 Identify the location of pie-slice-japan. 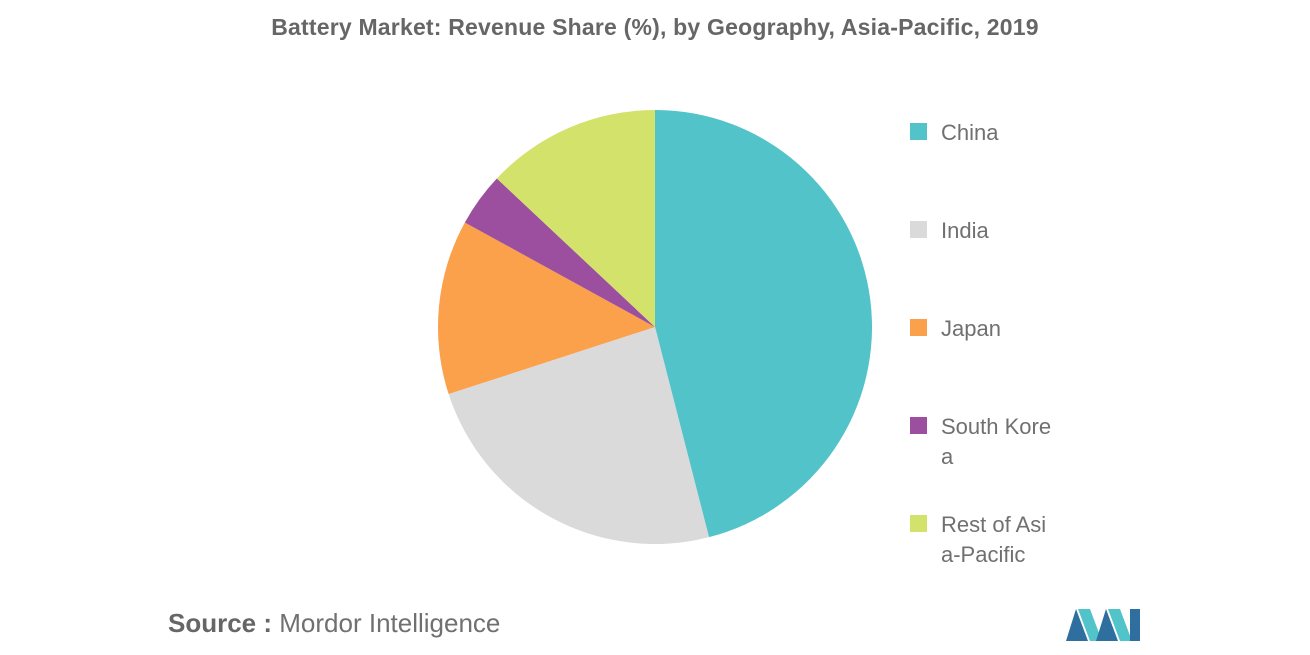
(546, 308).